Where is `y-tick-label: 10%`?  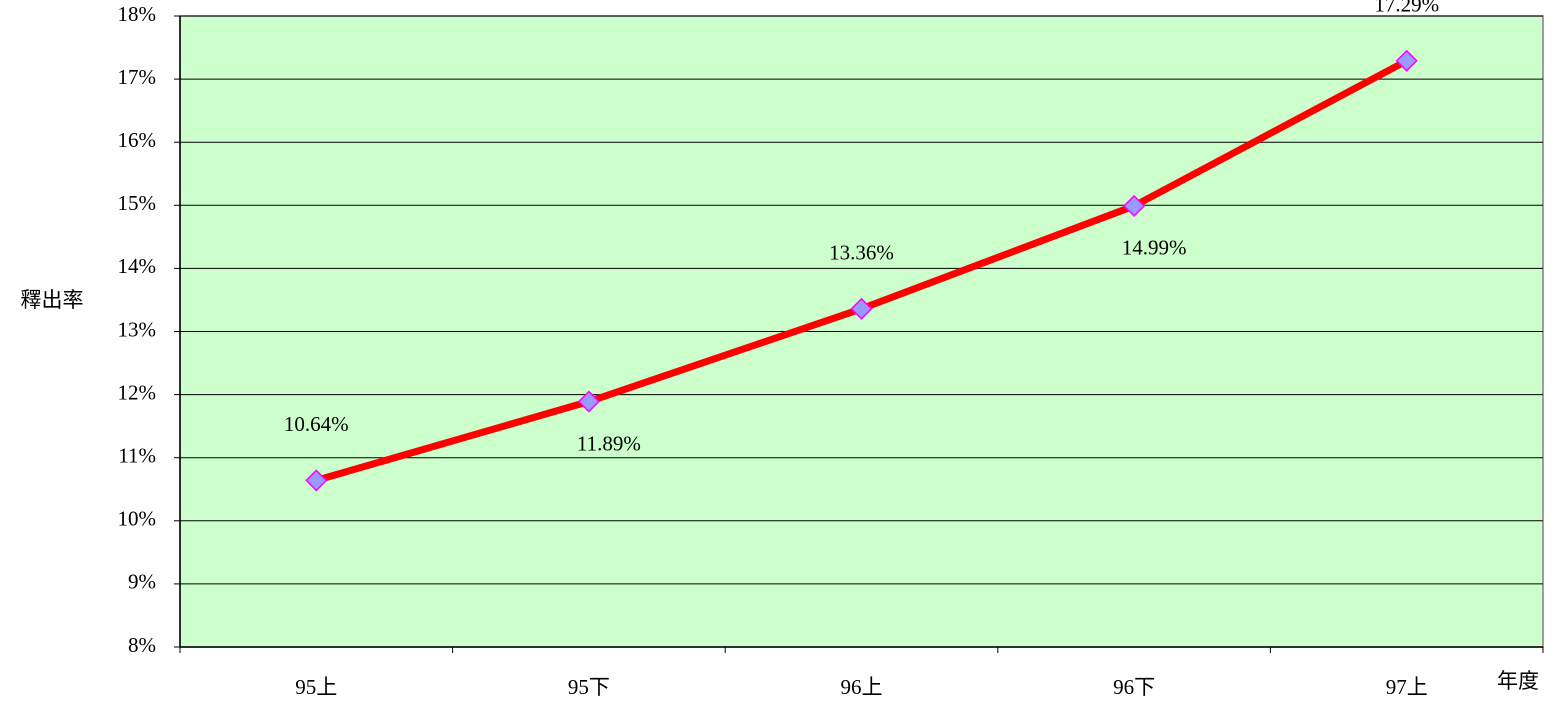 y-tick-label: 10% is located at coordinates (137, 519).